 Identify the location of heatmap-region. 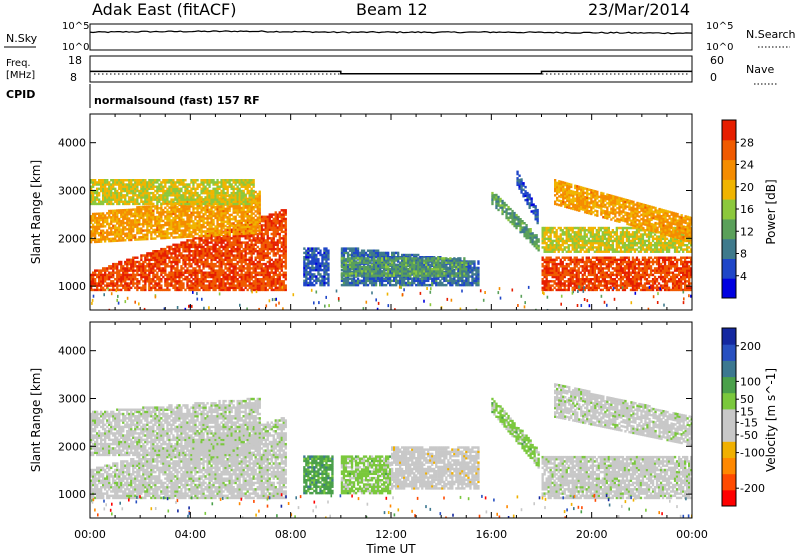
(316, 267).